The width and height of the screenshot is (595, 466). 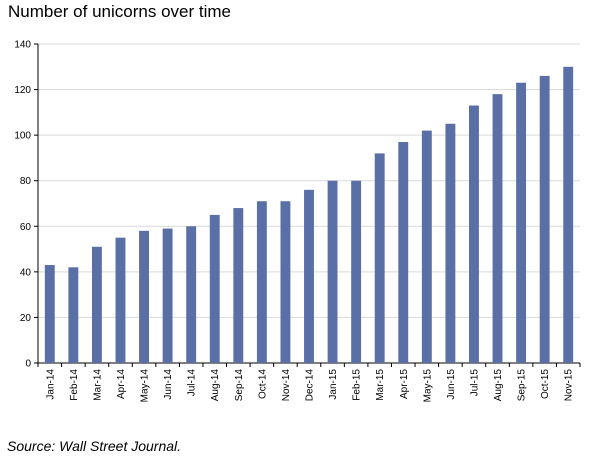 What do you see at coordinates (97, 385) in the screenshot?
I see `x-tick-label: Mar-14` at bounding box center [97, 385].